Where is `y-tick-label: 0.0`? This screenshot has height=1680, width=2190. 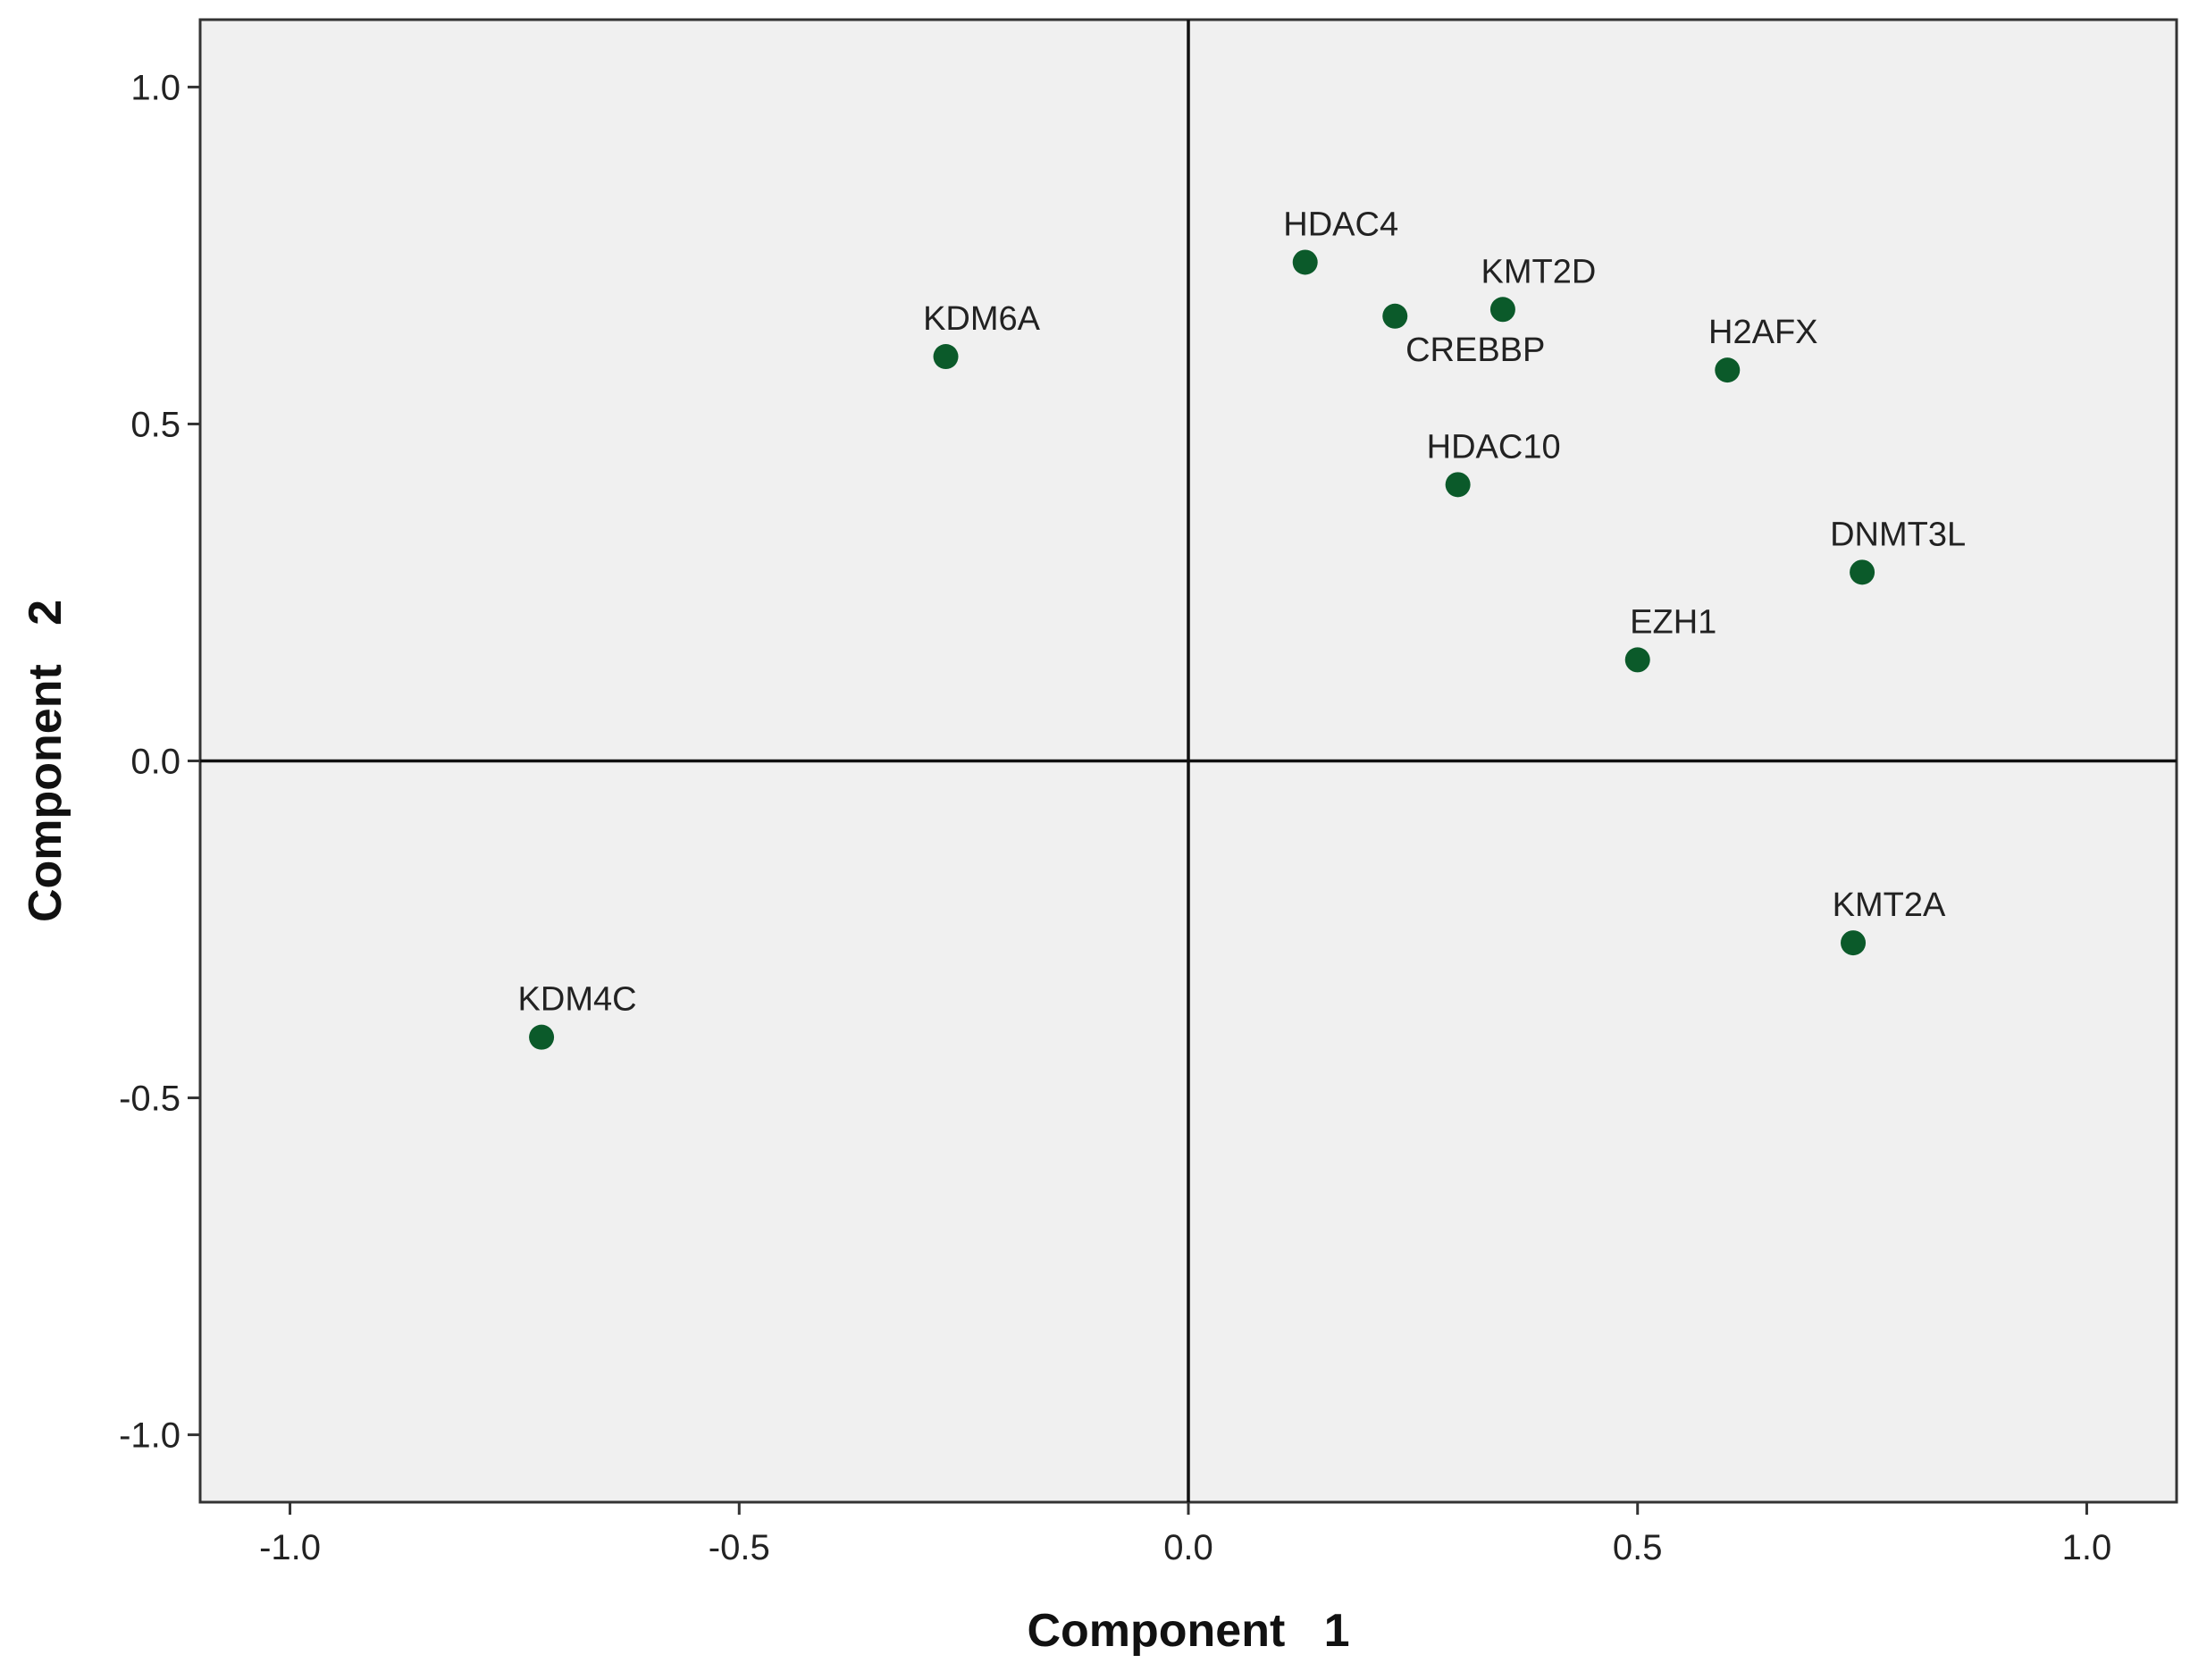
y-tick-label: 0.0 is located at coordinates (155, 762).